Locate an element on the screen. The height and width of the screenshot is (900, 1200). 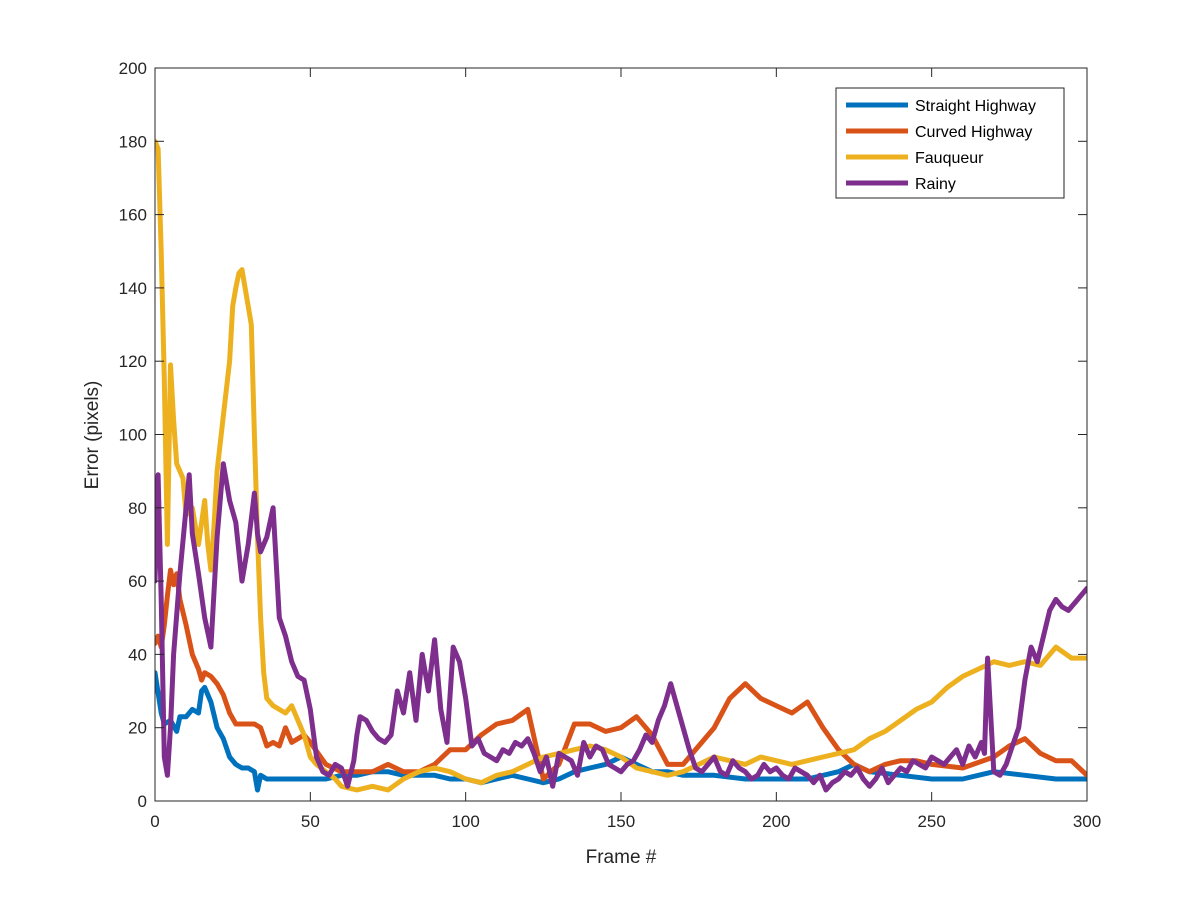
y-tick-label: 160 is located at coordinates (133, 215).